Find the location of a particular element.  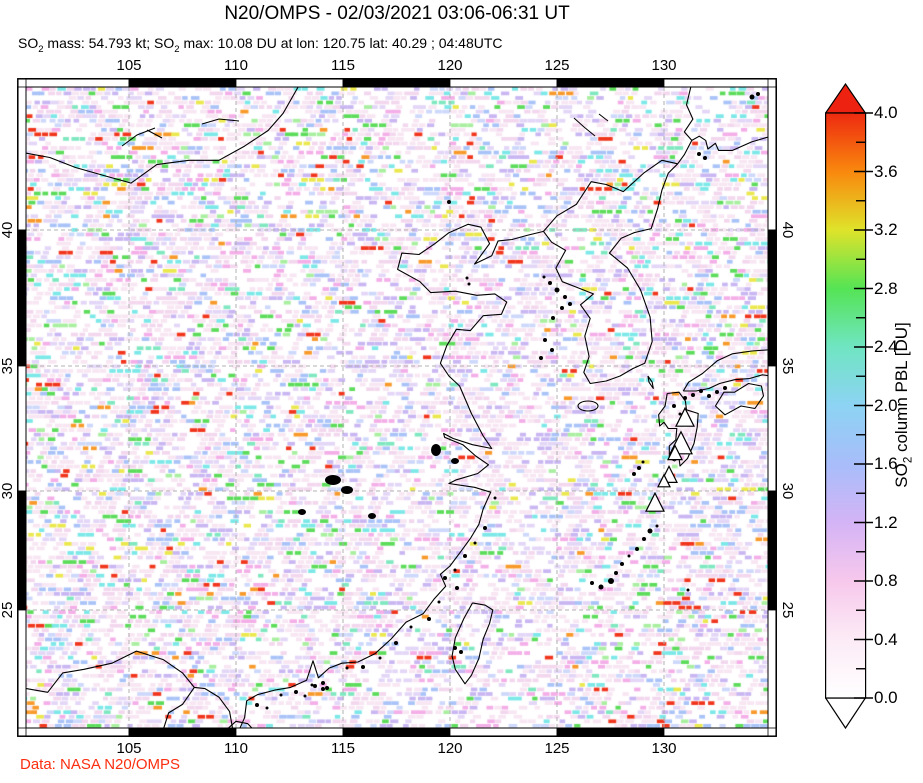

lon-tick-label-top: 115 is located at coordinates (343, 65).